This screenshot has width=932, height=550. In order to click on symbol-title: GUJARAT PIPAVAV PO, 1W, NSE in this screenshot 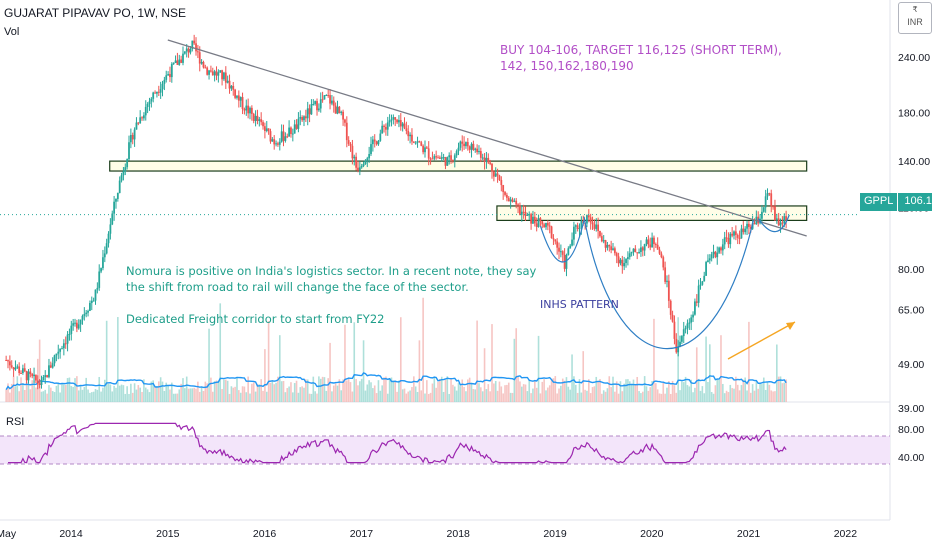, I will do `click(95, 13)`.